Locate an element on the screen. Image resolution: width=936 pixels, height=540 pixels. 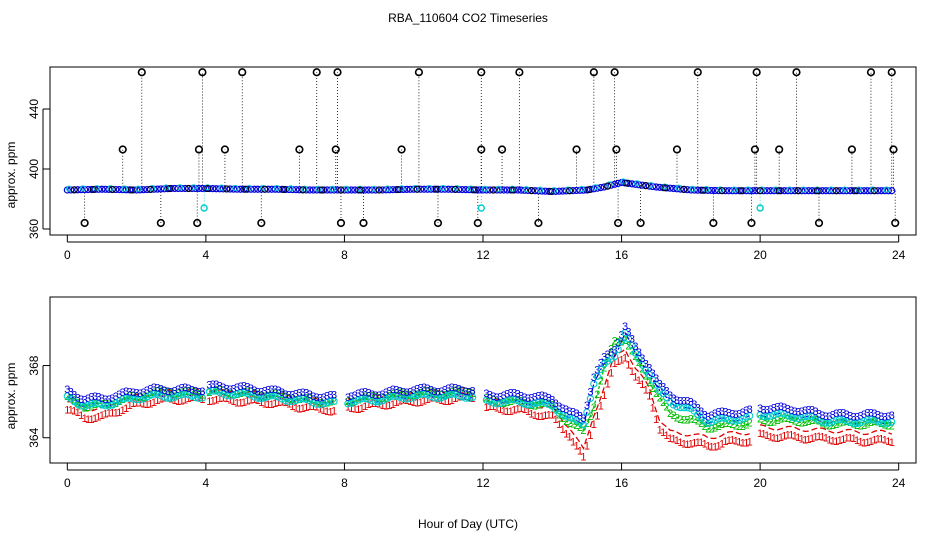
outlier-point is located at coordinates (760, 208).